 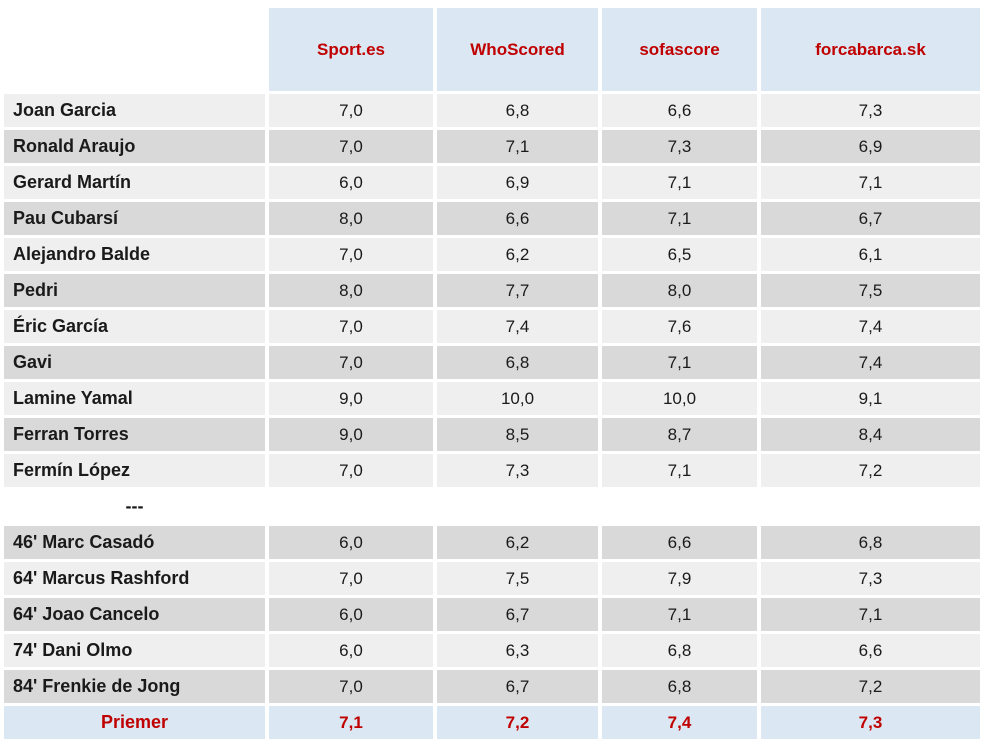 What do you see at coordinates (679, 49) in the screenshot?
I see `column-header-sofascore: sofascore` at bounding box center [679, 49].